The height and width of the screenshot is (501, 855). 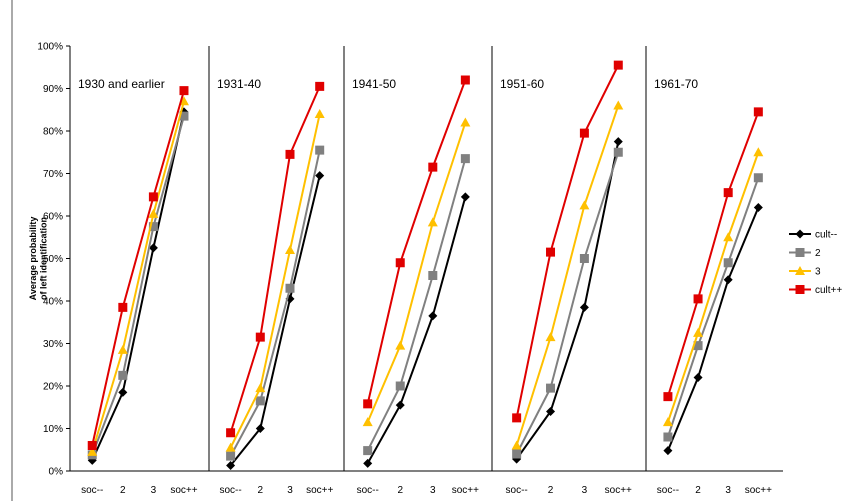 I want to click on panel-1: 1930 and earlier soc-- 2 3 soc++, so click(x=138, y=286).